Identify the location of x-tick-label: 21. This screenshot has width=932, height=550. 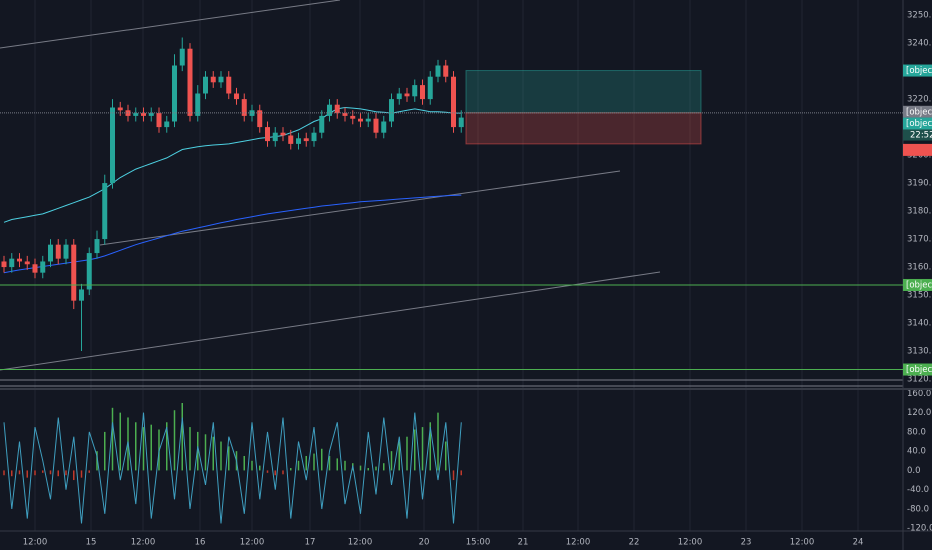
(523, 543).